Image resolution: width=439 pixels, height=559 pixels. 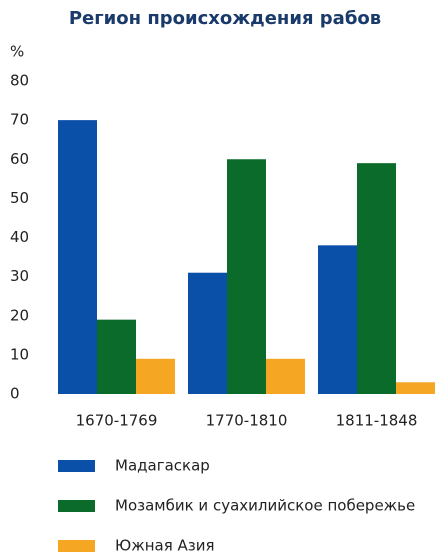 What do you see at coordinates (117, 421) in the screenshot?
I see `x-tick-label: 1670-1769` at bounding box center [117, 421].